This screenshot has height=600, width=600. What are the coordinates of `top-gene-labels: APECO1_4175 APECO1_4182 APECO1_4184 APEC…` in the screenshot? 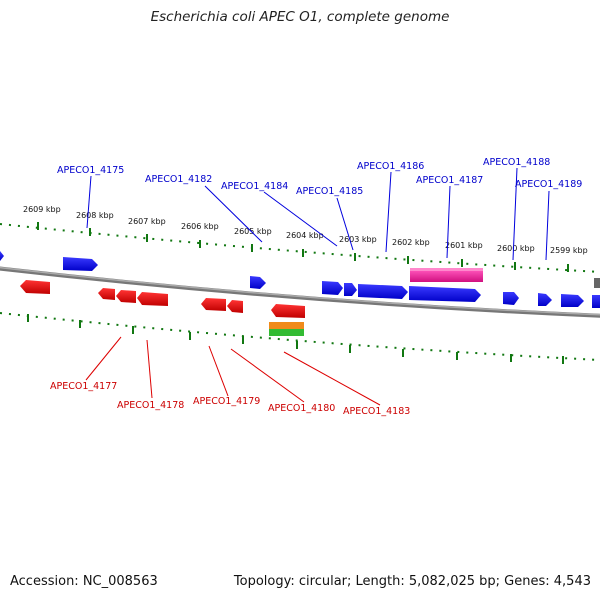 It's located at (319, 177).